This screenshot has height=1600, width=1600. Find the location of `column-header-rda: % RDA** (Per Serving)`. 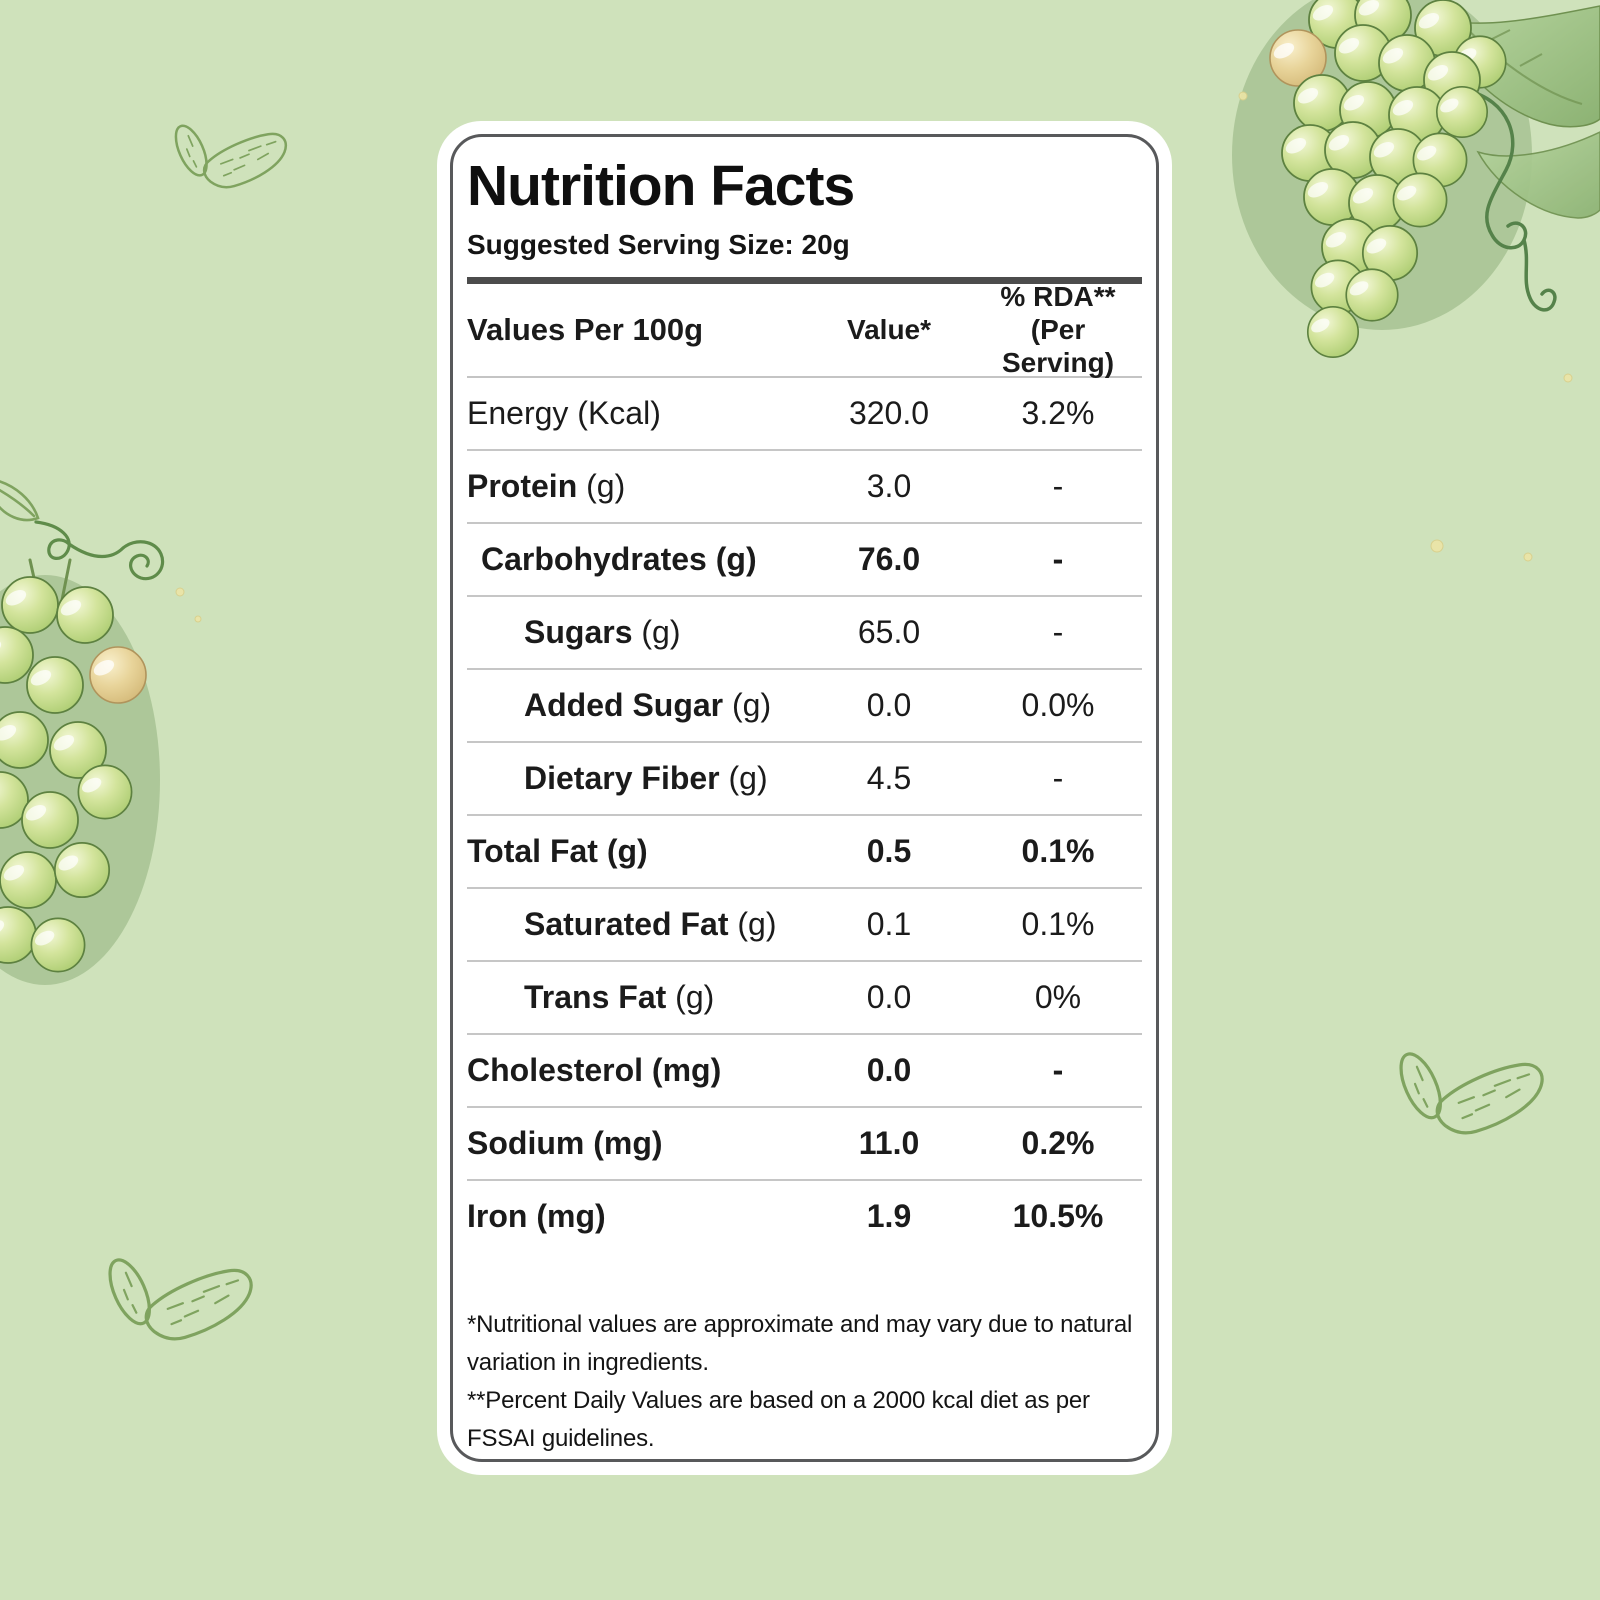

column-header-rda: % RDA** (Per Serving) is located at coordinates (1058, 329).